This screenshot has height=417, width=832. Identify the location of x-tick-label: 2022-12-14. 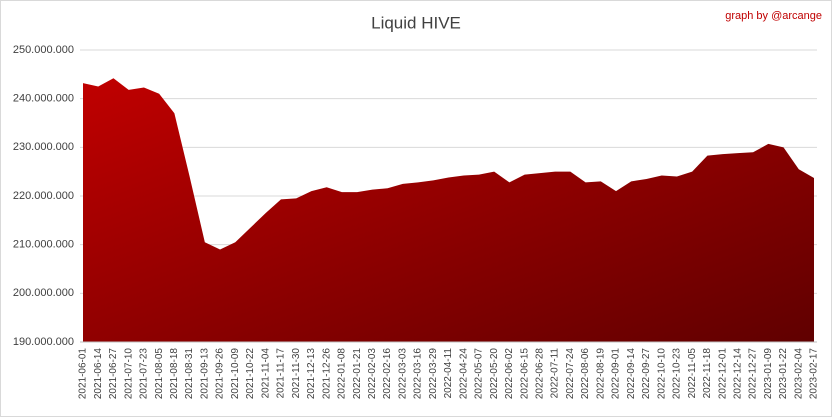
(737, 374).